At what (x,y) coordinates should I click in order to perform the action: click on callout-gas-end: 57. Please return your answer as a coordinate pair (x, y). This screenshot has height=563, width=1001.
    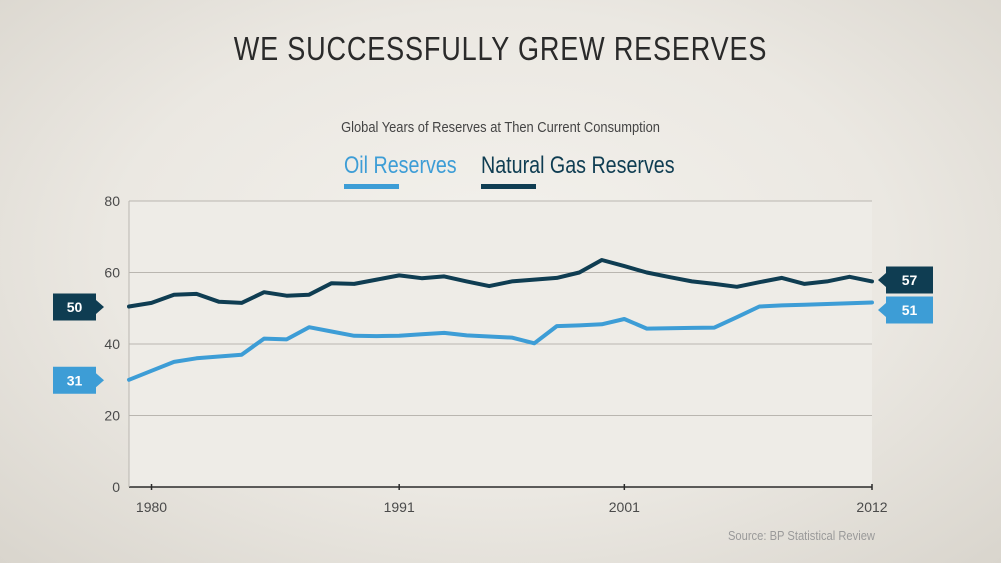
    Looking at the image, I should click on (905, 280).